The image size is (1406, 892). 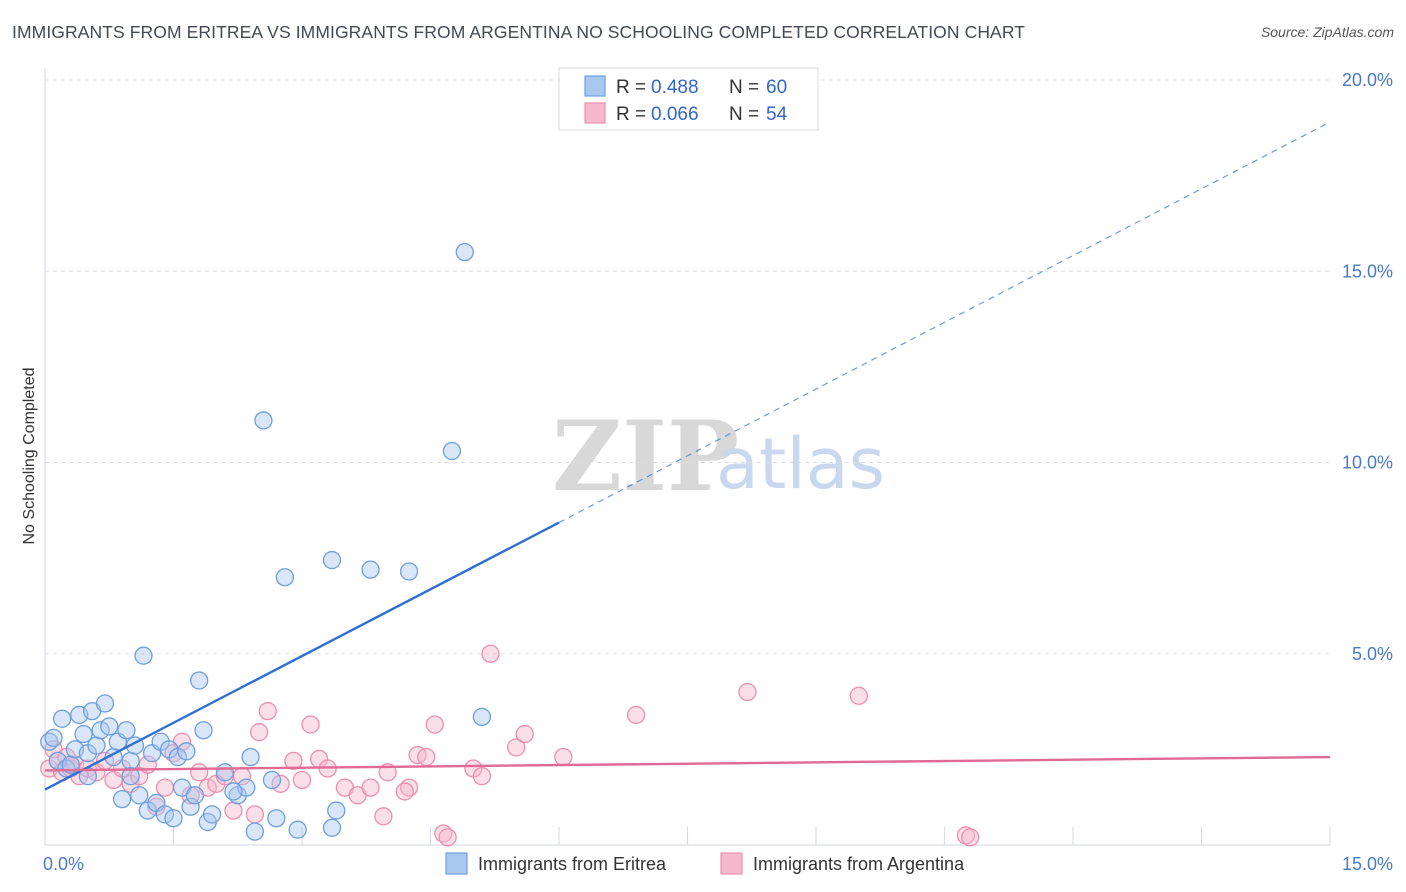 I want to click on x-tick-label: 15.0%, so click(x=1367, y=864).